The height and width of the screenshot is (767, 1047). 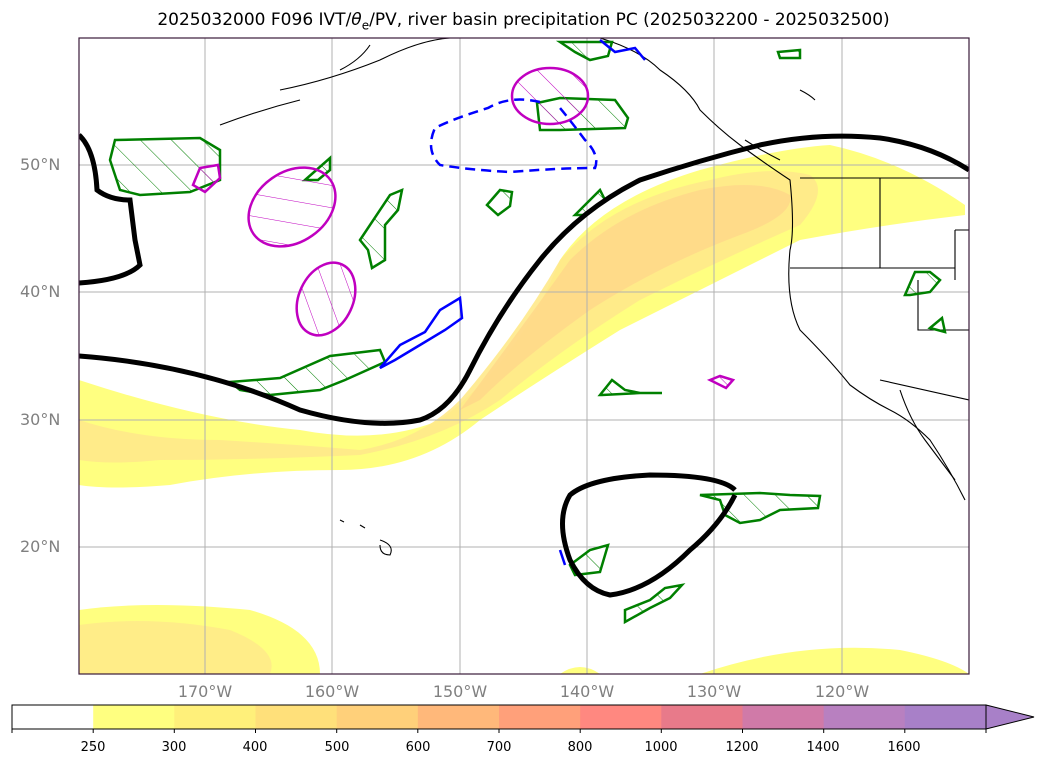 What do you see at coordinates (742, 747) in the screenshot?
I see `colorbar-tick-1200: 1200` at bounding box center [742, 747].